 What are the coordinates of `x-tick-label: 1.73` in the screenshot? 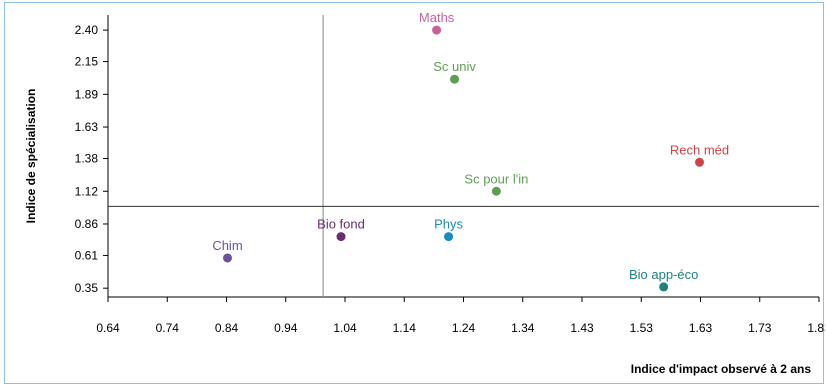 It's located at (760, 328).